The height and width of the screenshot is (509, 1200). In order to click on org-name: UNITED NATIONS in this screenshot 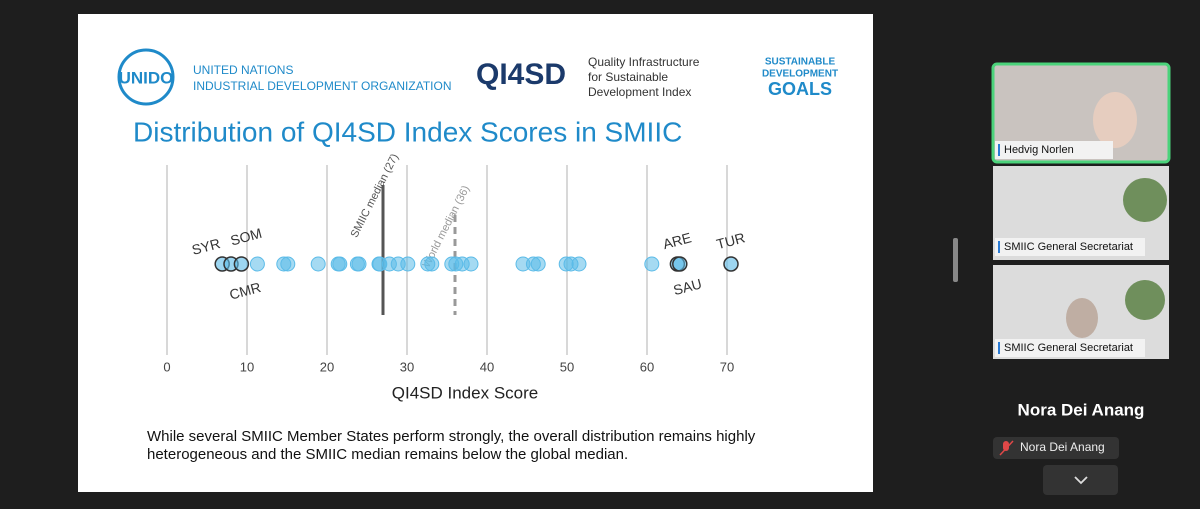, I will do `click(243, 70)`.